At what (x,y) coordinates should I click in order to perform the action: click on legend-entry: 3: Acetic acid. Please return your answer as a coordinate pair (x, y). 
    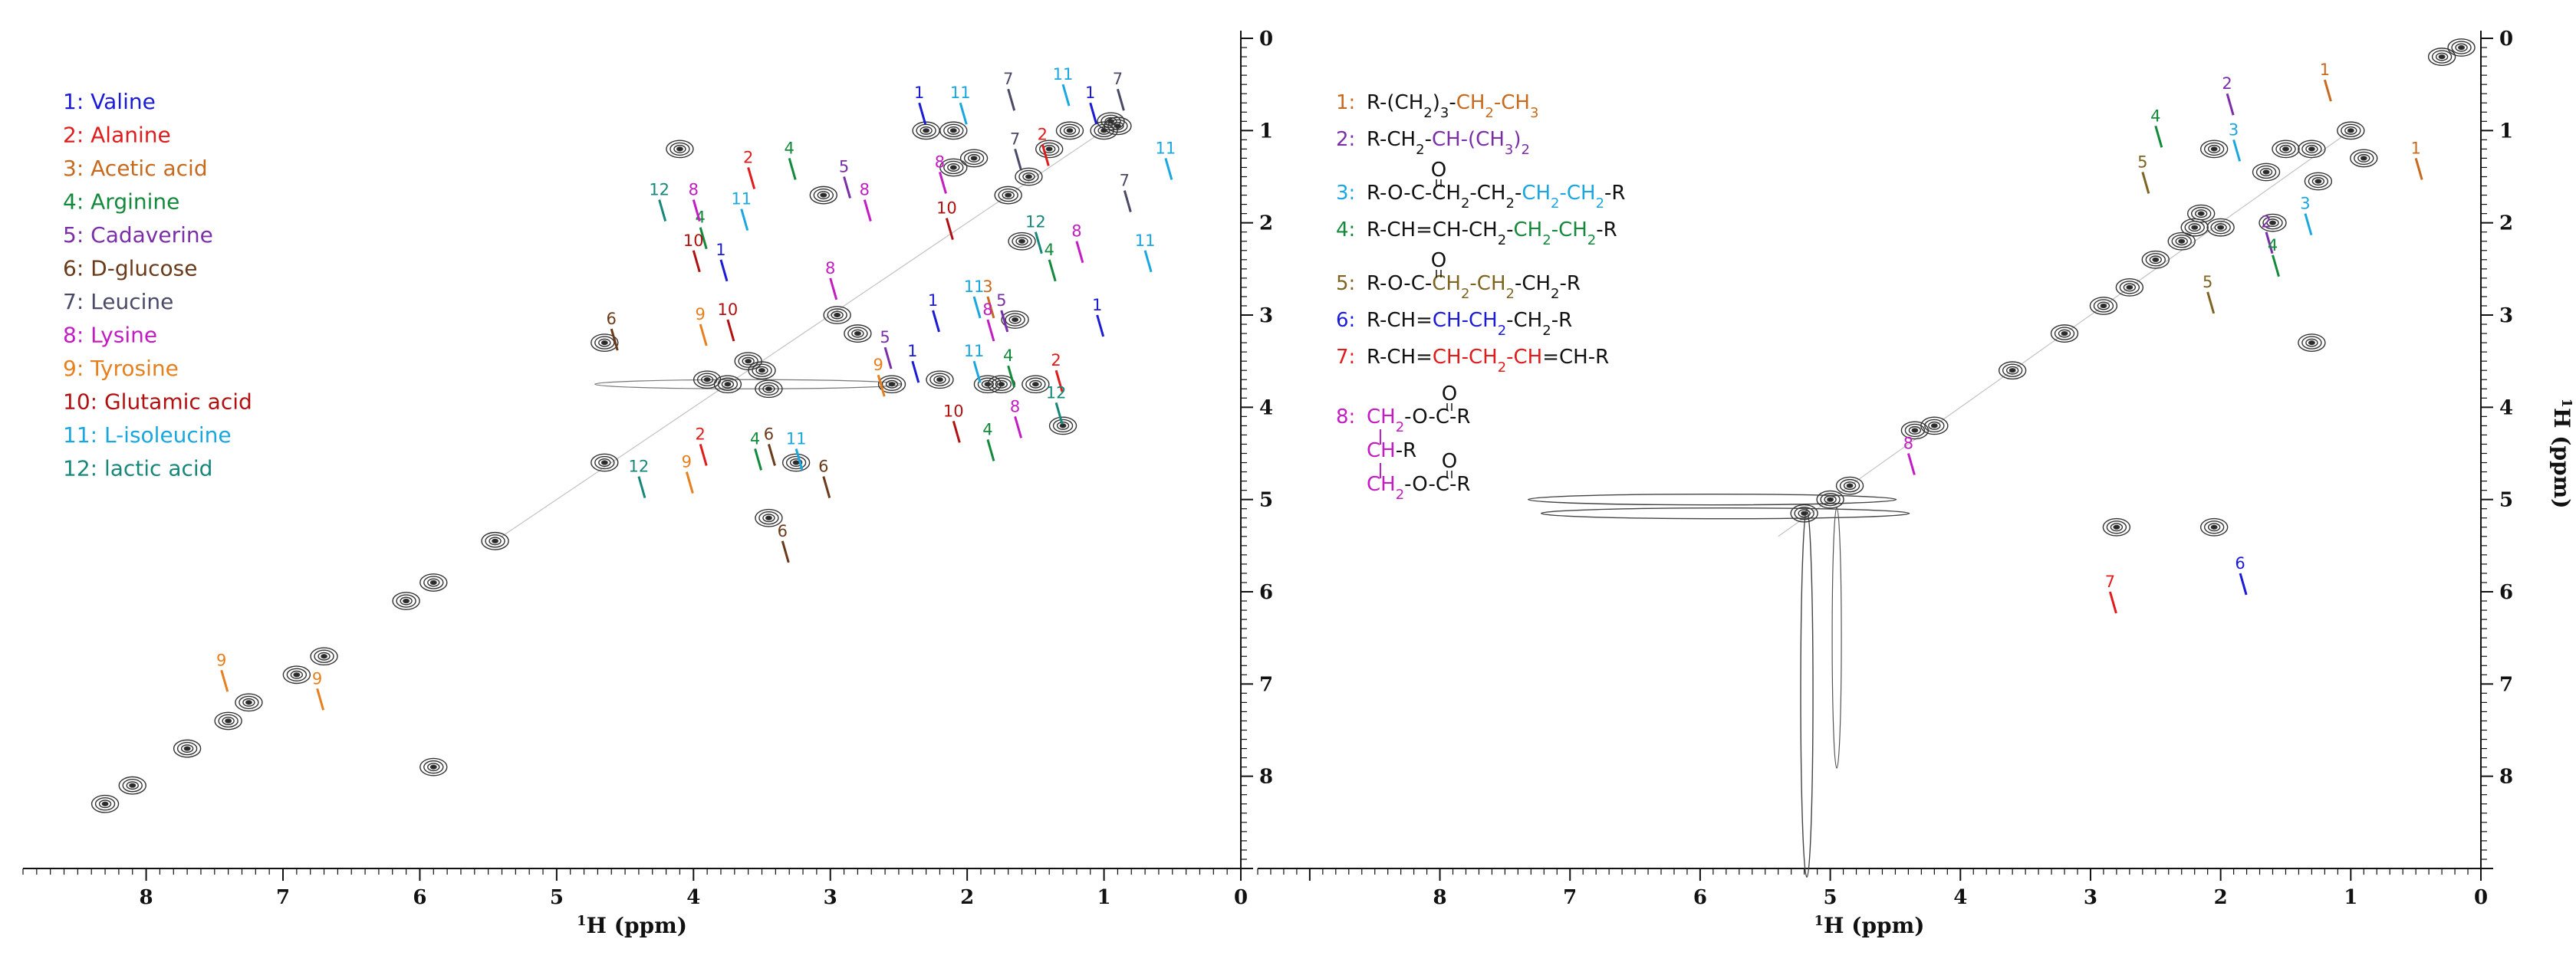
    Looking at the image, I should click on (135, 169).